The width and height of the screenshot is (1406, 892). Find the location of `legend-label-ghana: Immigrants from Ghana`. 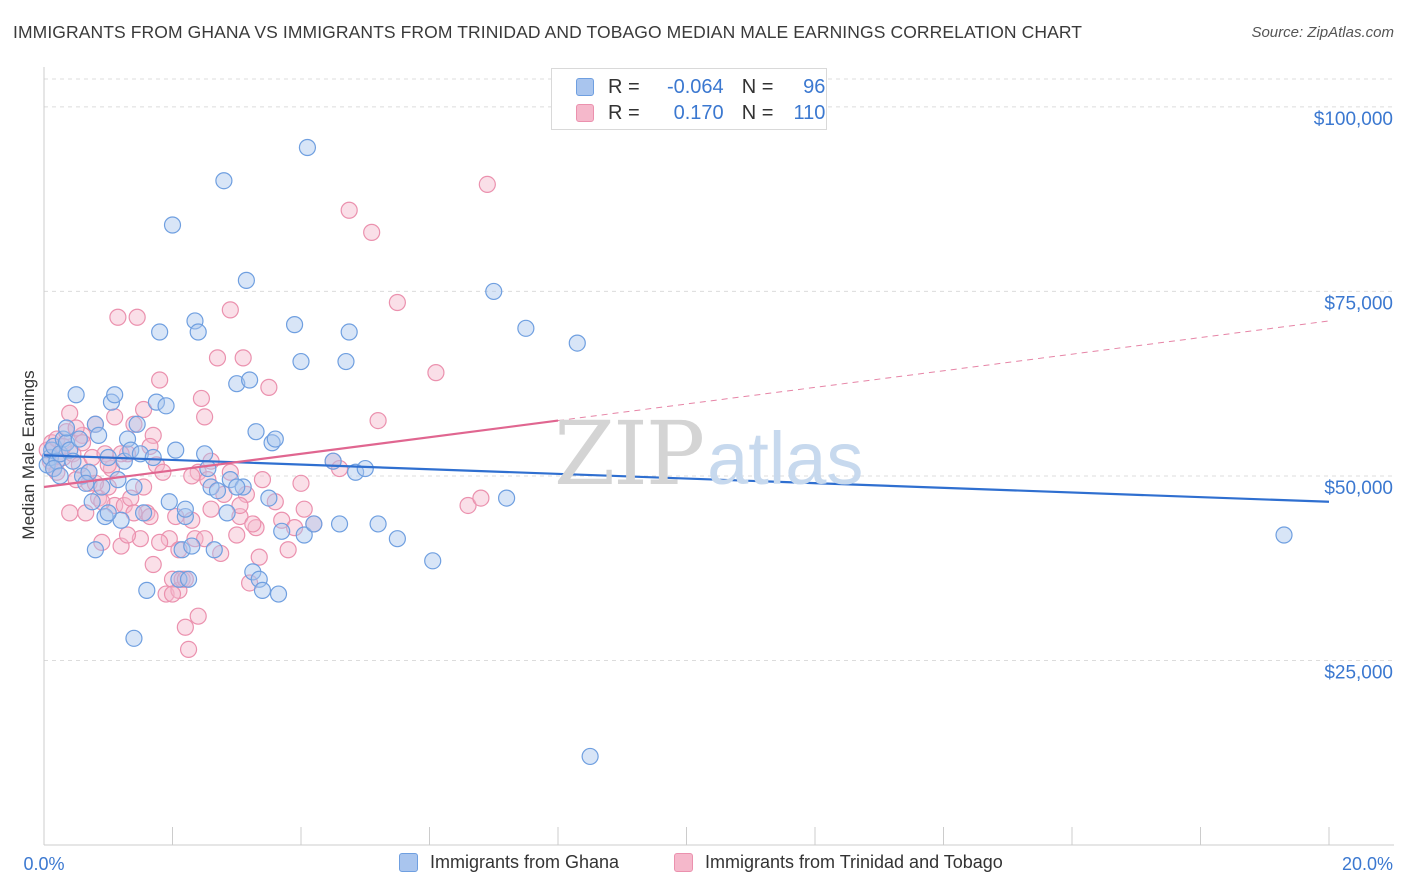

legend-label-ghana: Immigrants from Ghana is located at coordinates (525, 862).